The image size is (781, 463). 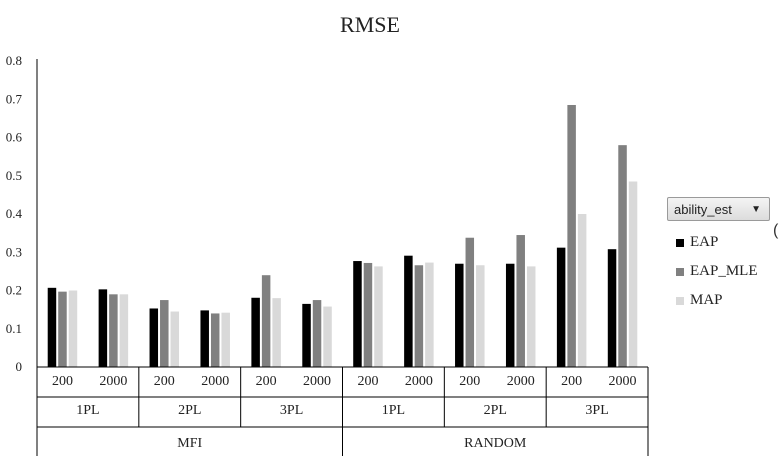 I want to click on legend-label-map: MAP, so click(x=706, y=300).